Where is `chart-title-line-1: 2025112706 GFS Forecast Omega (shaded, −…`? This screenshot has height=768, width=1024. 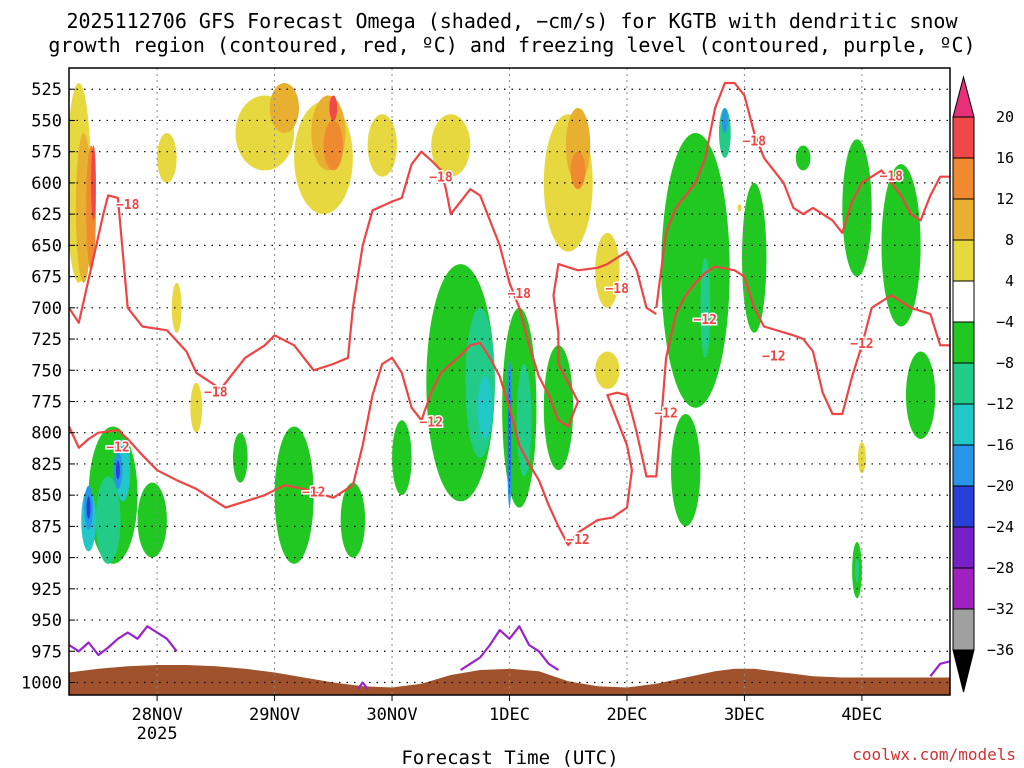 chart-title-line-1: 2025112706 GFS Forecast Omega (shaded, −… is located at coordinates (512, 21).